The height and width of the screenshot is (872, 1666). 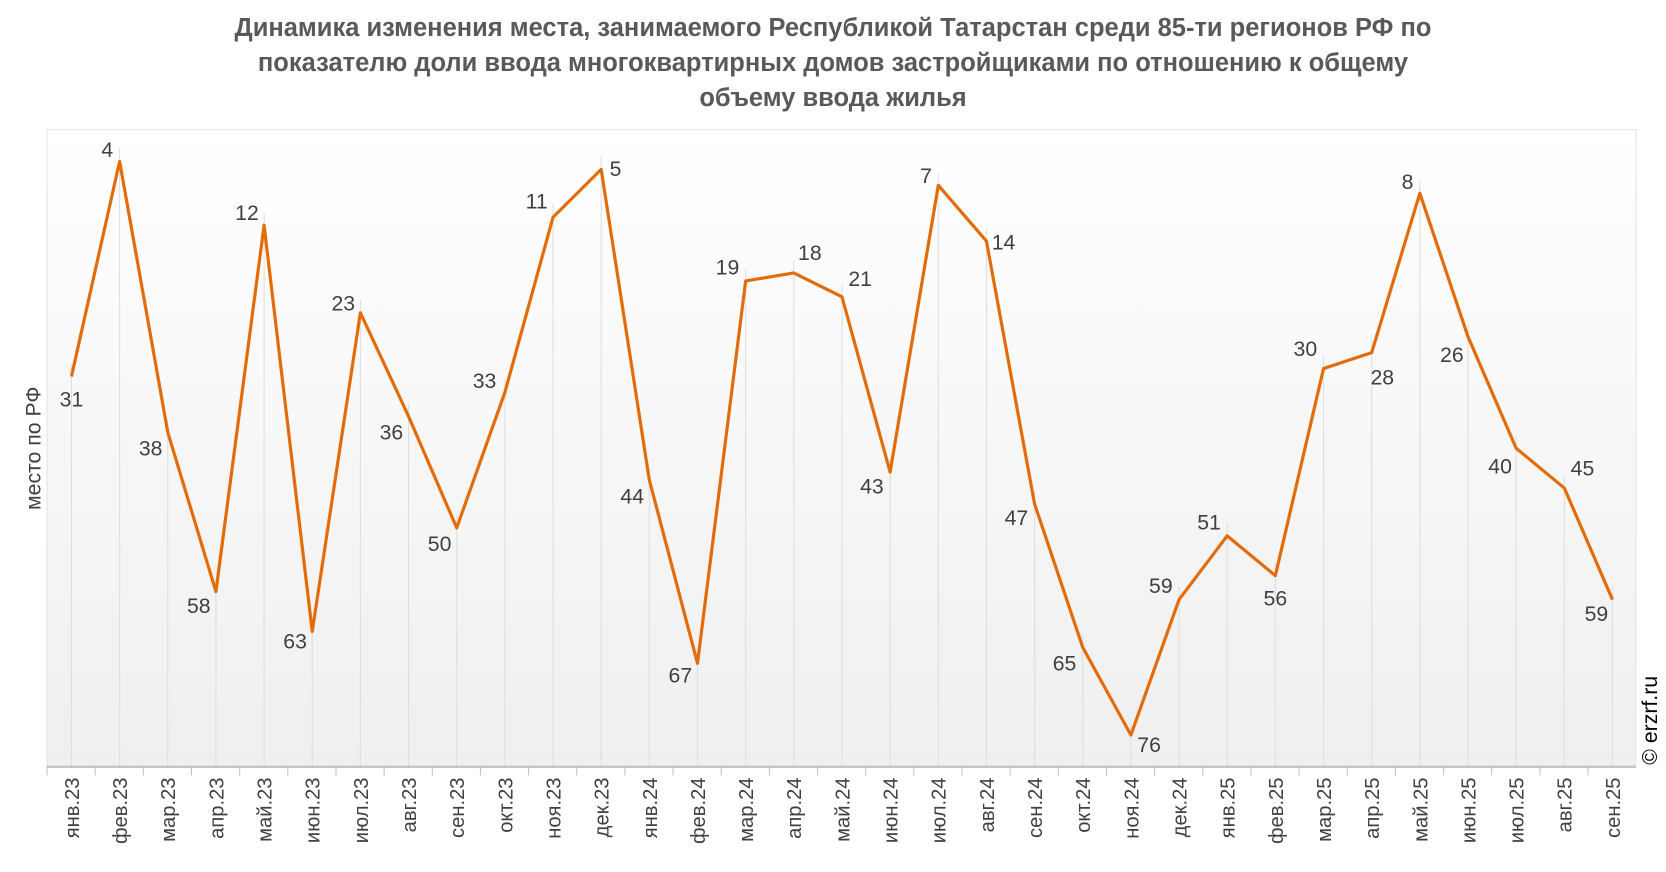 I want to click on x-tick-label: мар.25, so click(x=1325, y=809).